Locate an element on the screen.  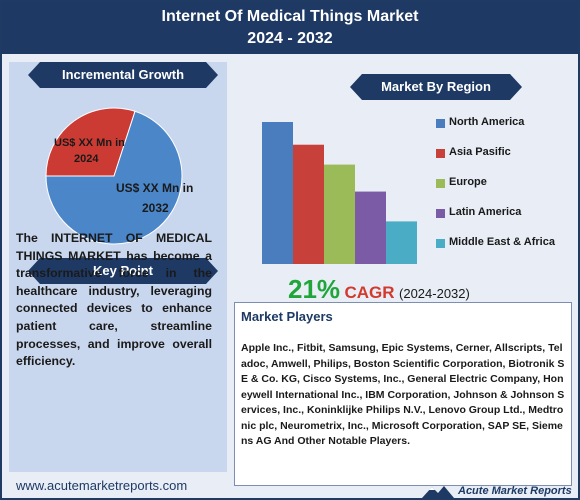
key-point-heading: Key Point is located at coordinates (123, 271).